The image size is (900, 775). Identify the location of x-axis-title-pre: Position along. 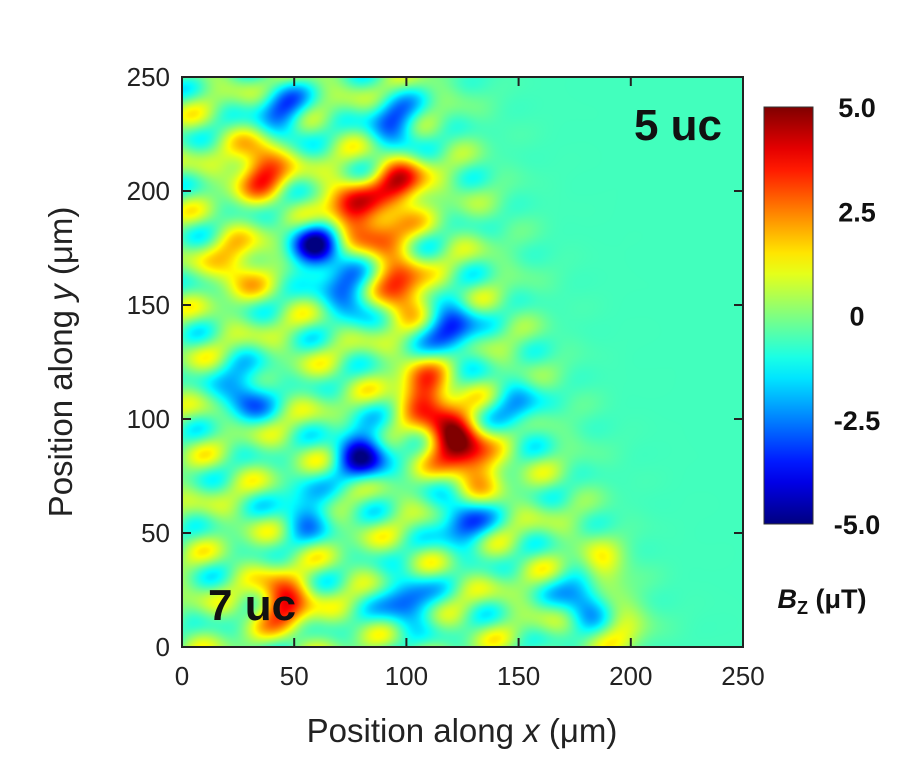
(415, 730).